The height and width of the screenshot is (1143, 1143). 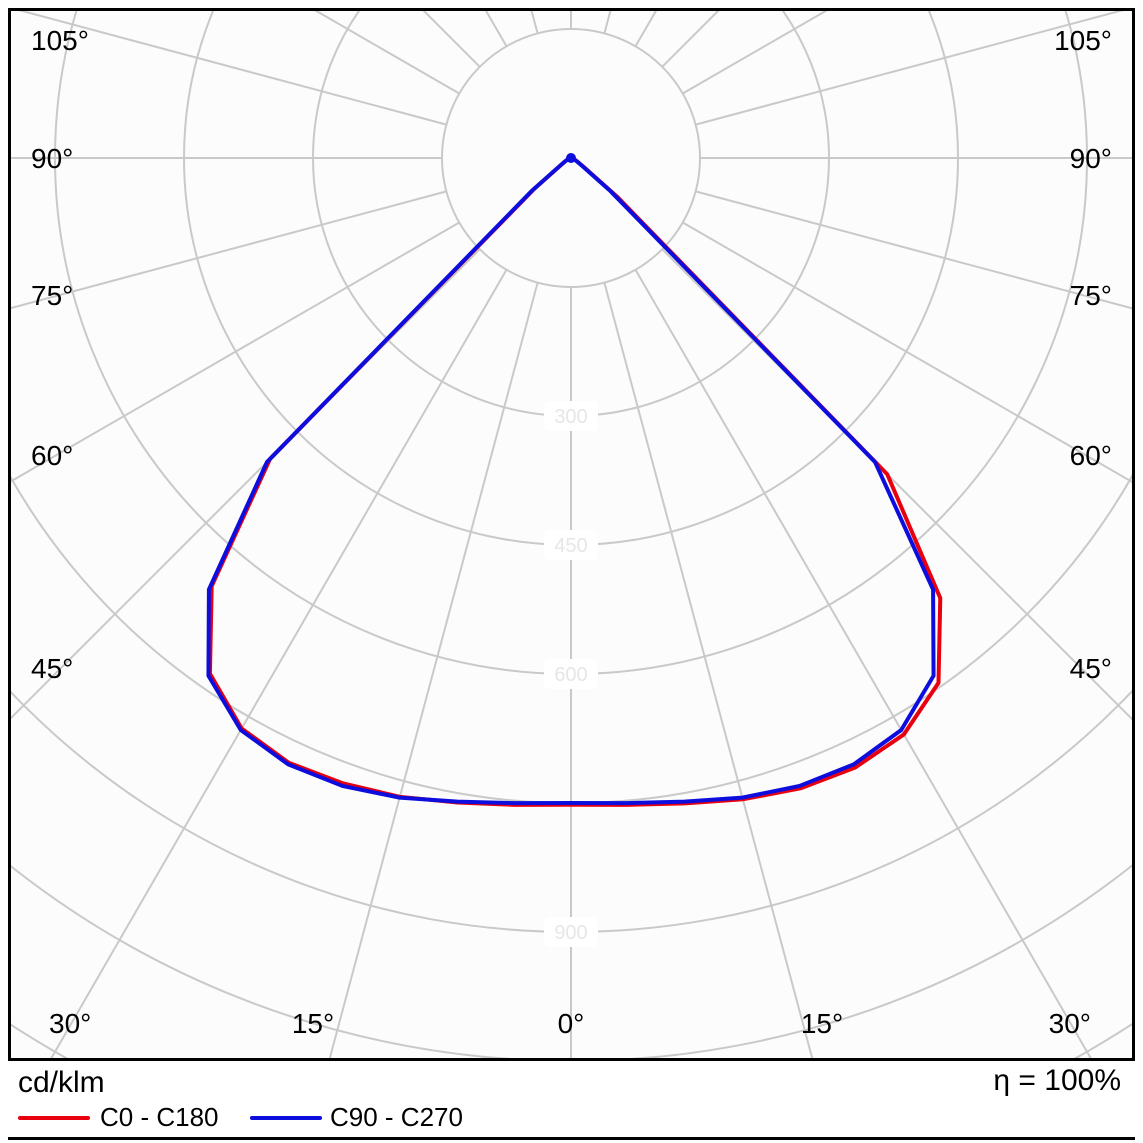 What do you see at coordinates (60, 40) in the screenshot?
I see `angle-label-left: 105°` at bounding box center [60, 40].